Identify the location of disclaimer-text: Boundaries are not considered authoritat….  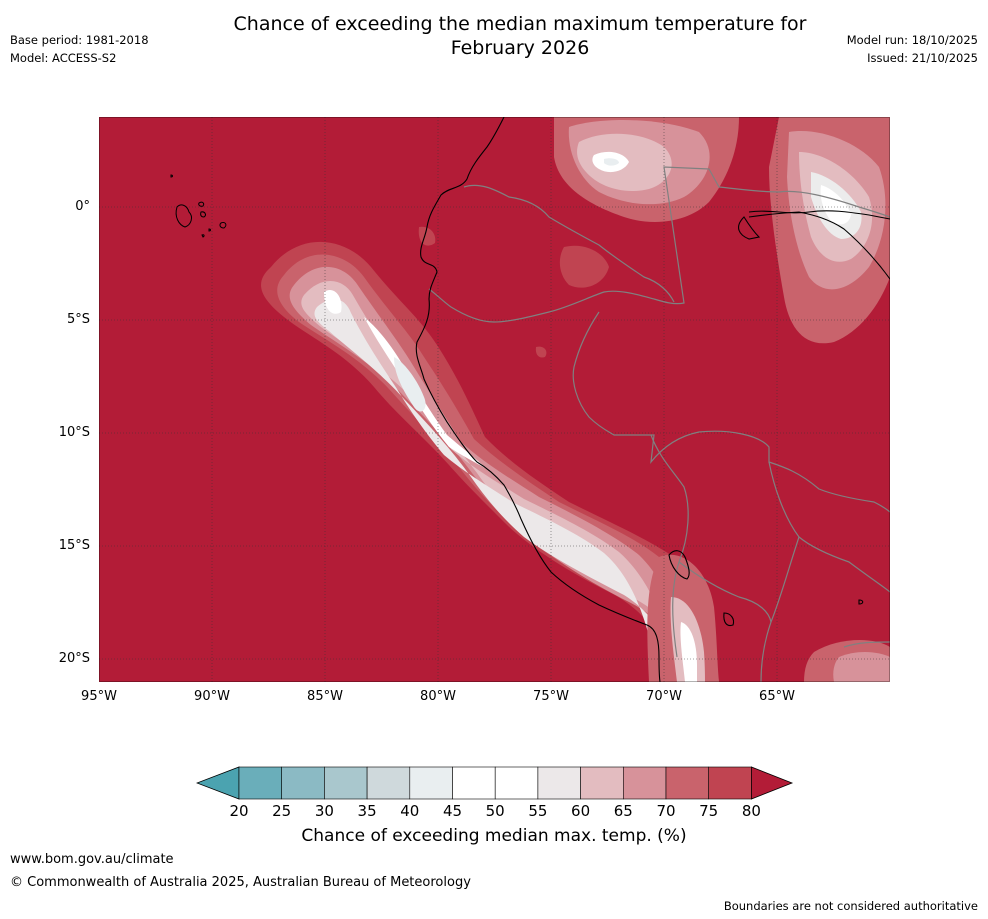
(850, 906).